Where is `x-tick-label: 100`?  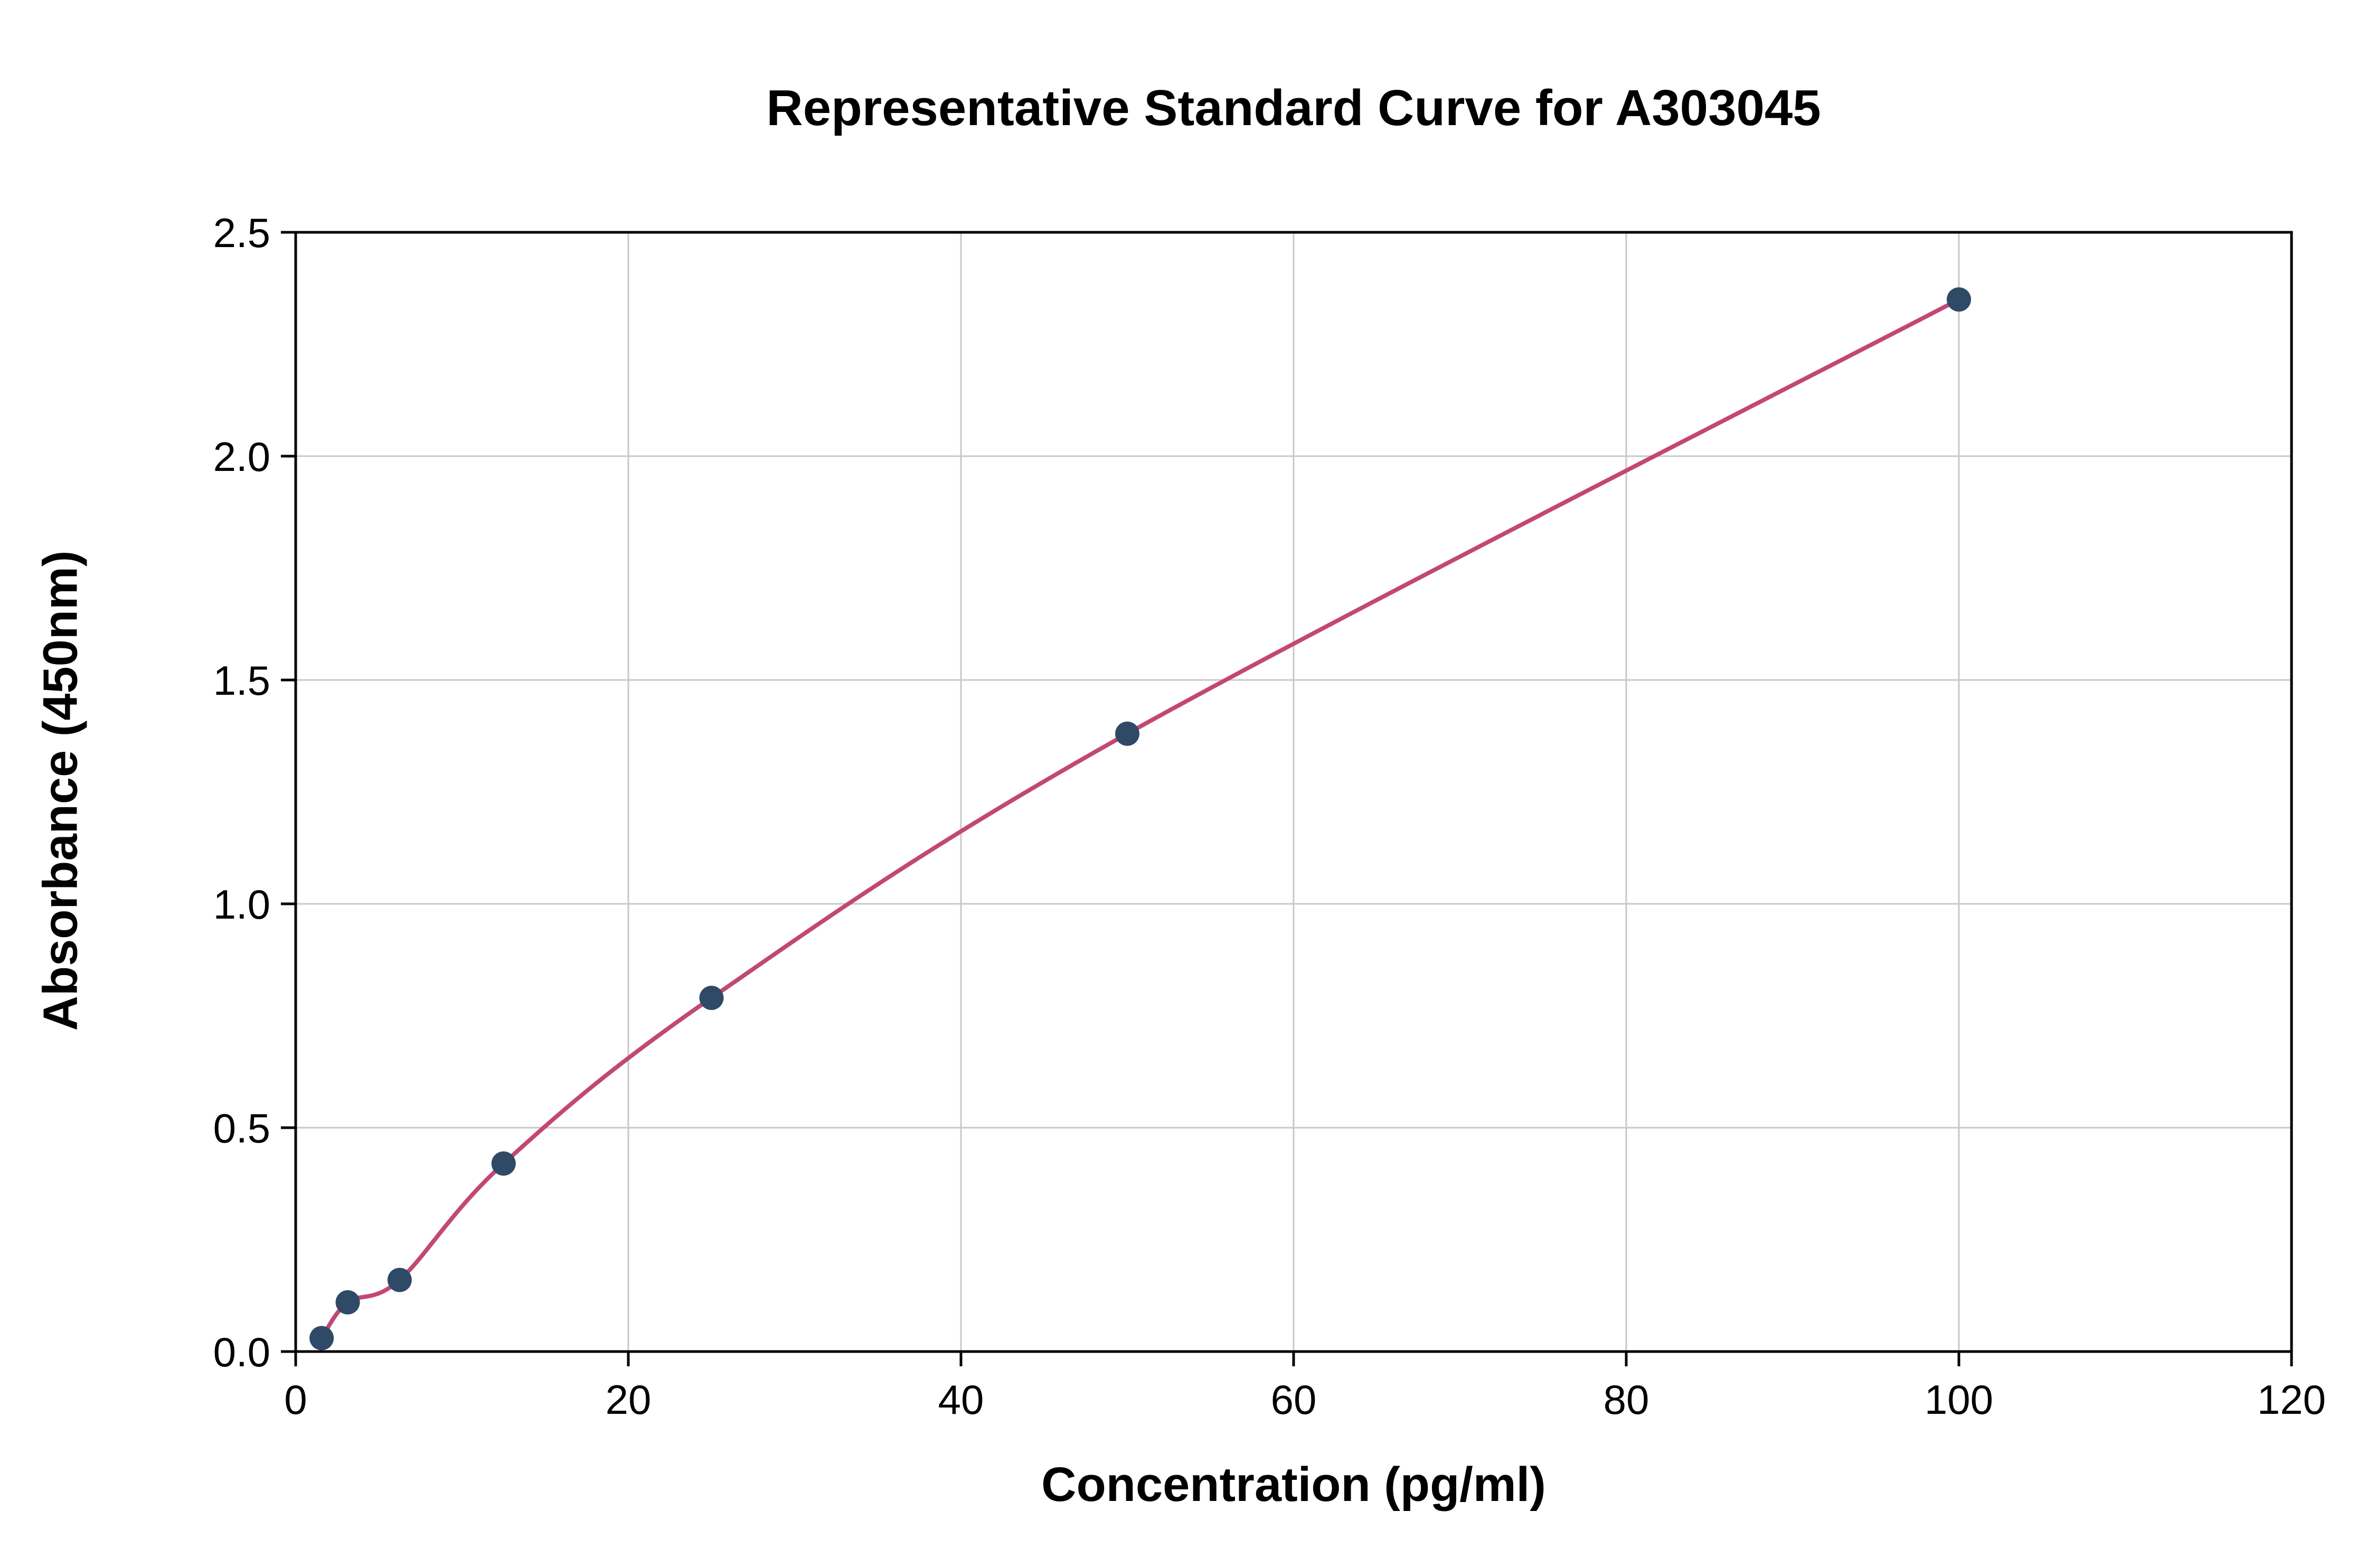
x-tick-label: 100 is located at coordinates (1959, 1399).